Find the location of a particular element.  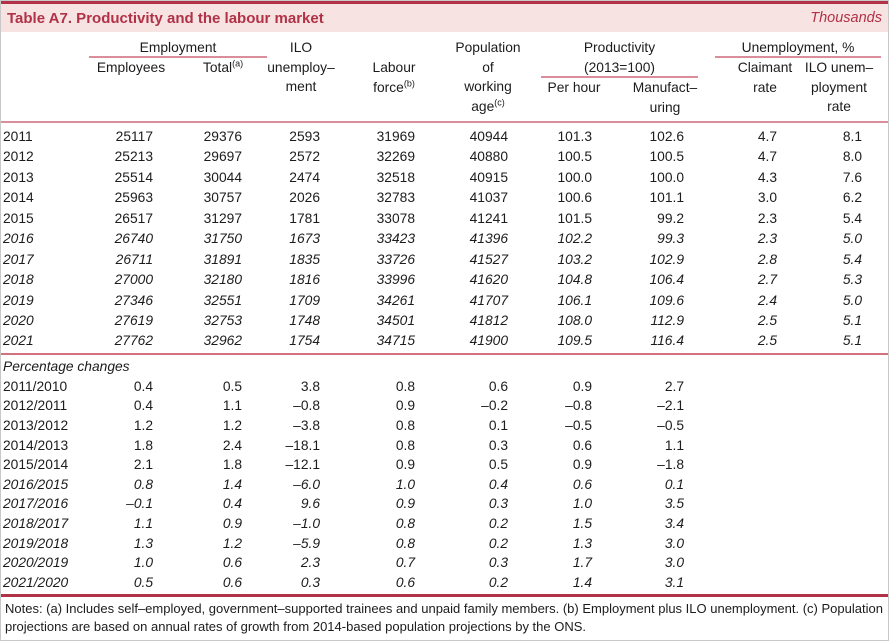

table-cell: 33726 is located at coordinates (395, 259).